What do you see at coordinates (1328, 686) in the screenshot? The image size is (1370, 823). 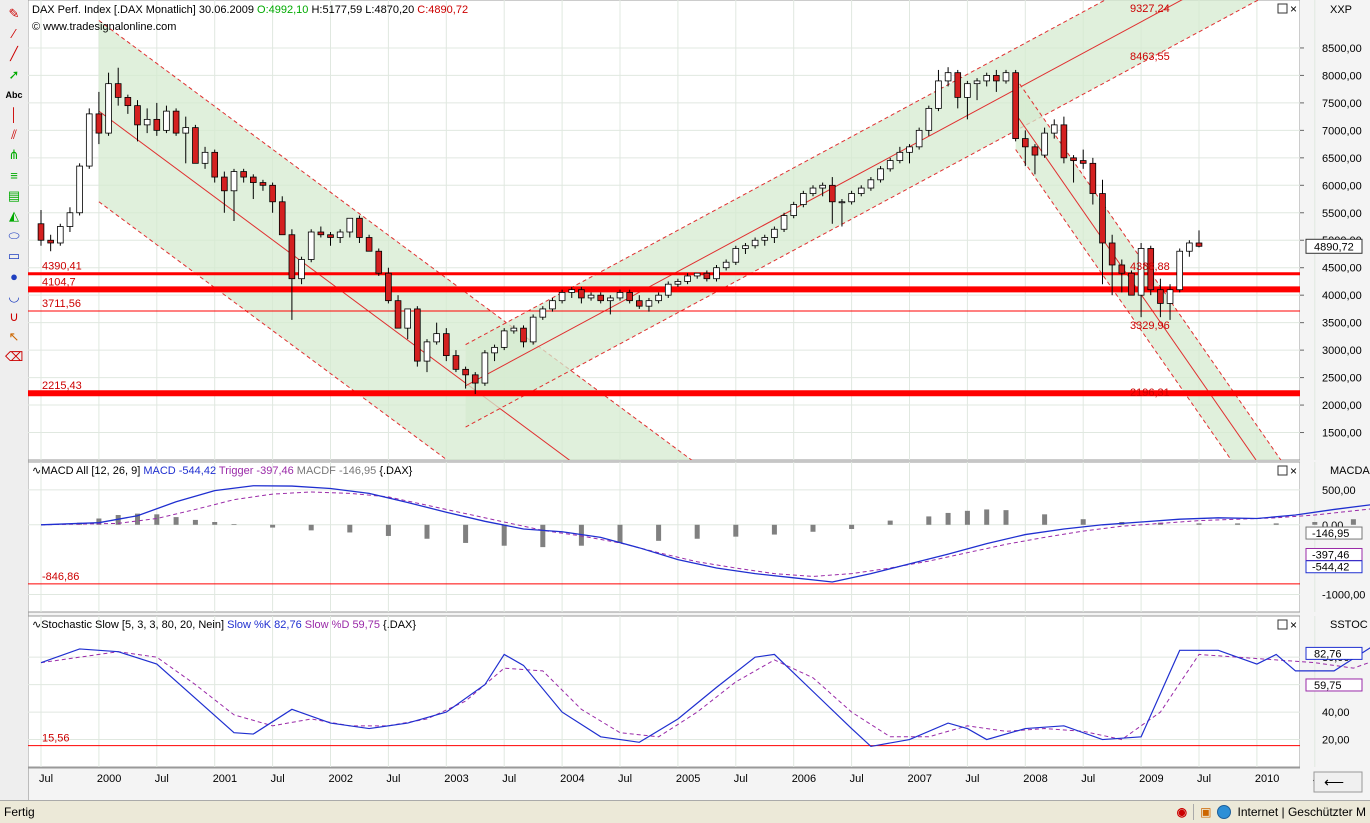 I see `stoch-marker-label: 59,75` at bounding box center [1328, 686].